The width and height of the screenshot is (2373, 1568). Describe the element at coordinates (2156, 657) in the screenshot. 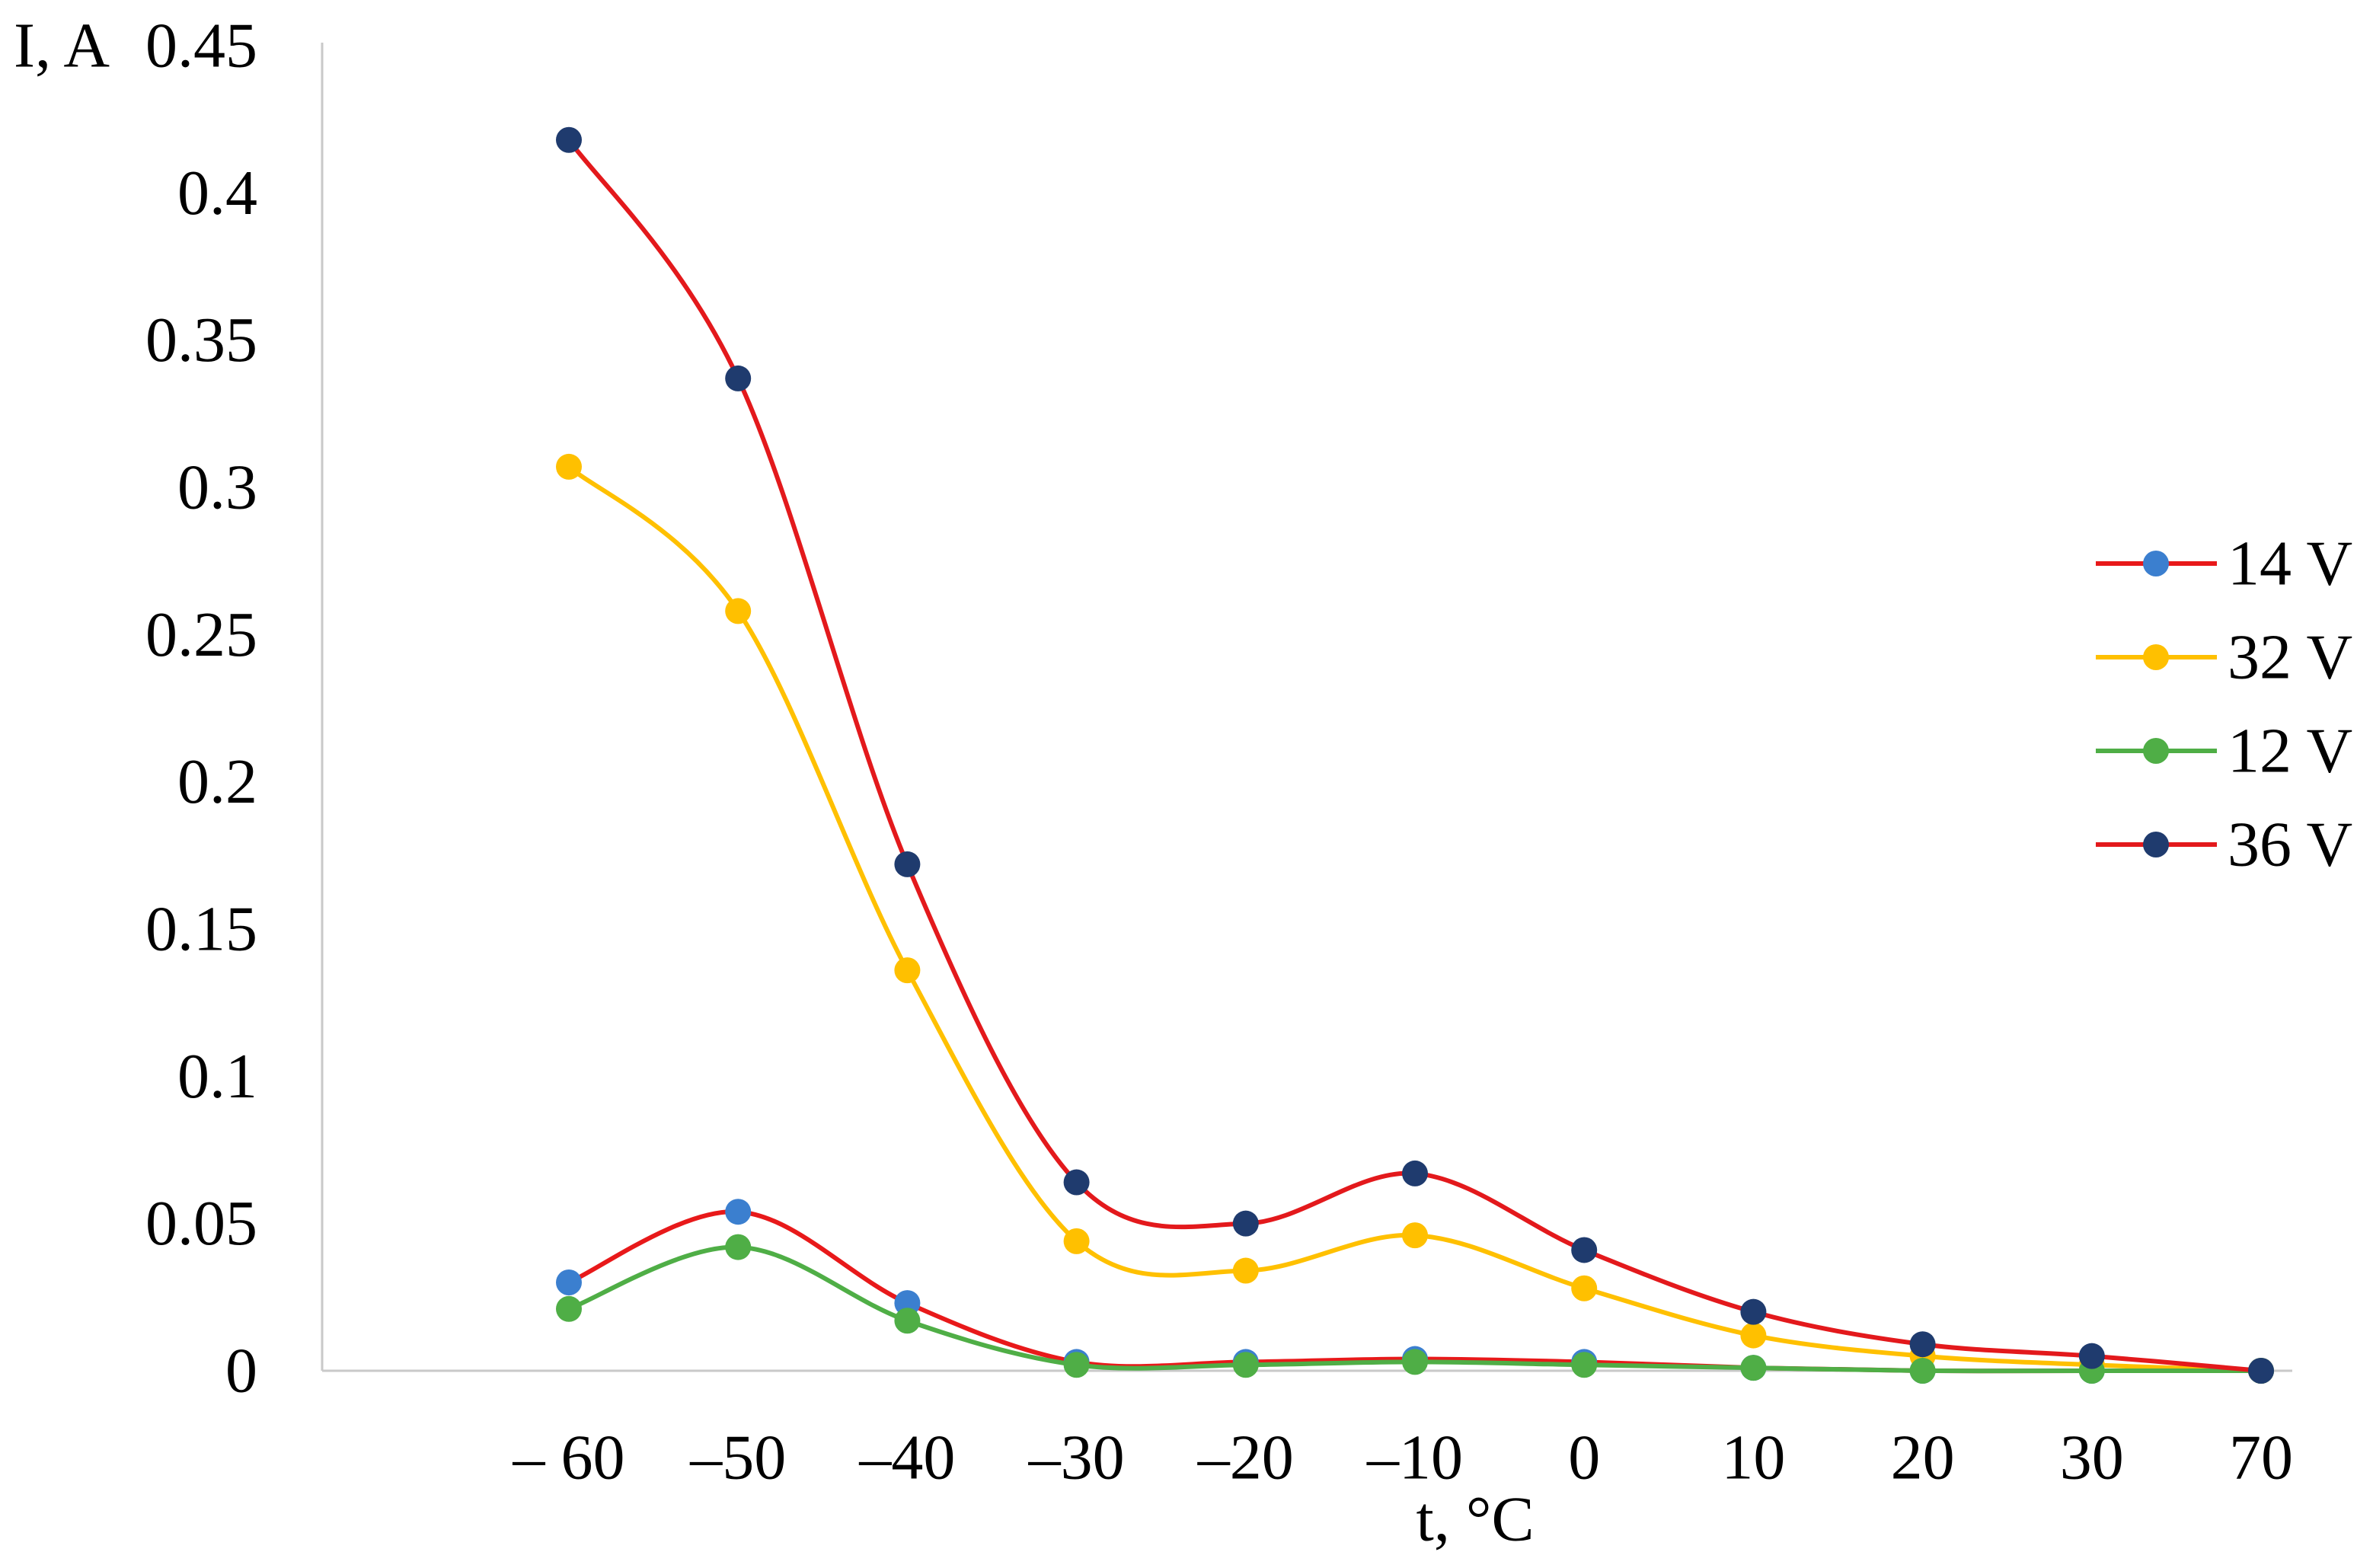

I see `legend-marker-32-v` at that location.